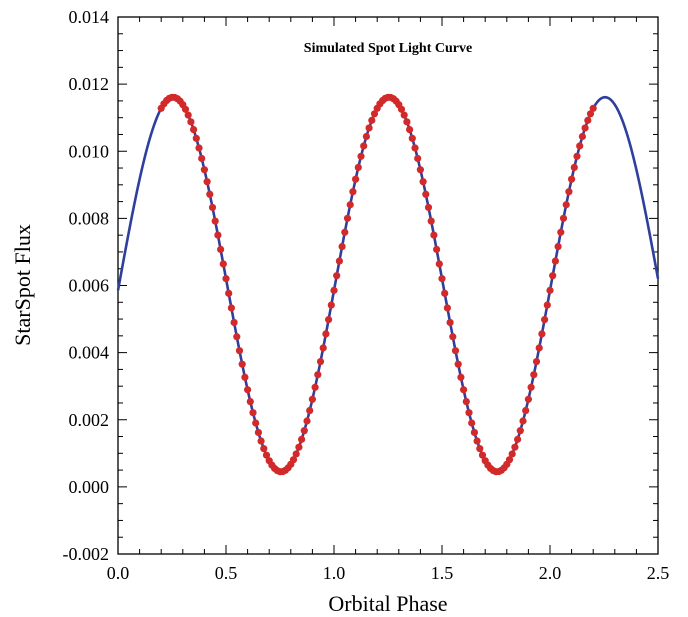  Describe the element at coordinates (550, 573) in the screenshot. I see `x-tick-label: 2.0` at that location.